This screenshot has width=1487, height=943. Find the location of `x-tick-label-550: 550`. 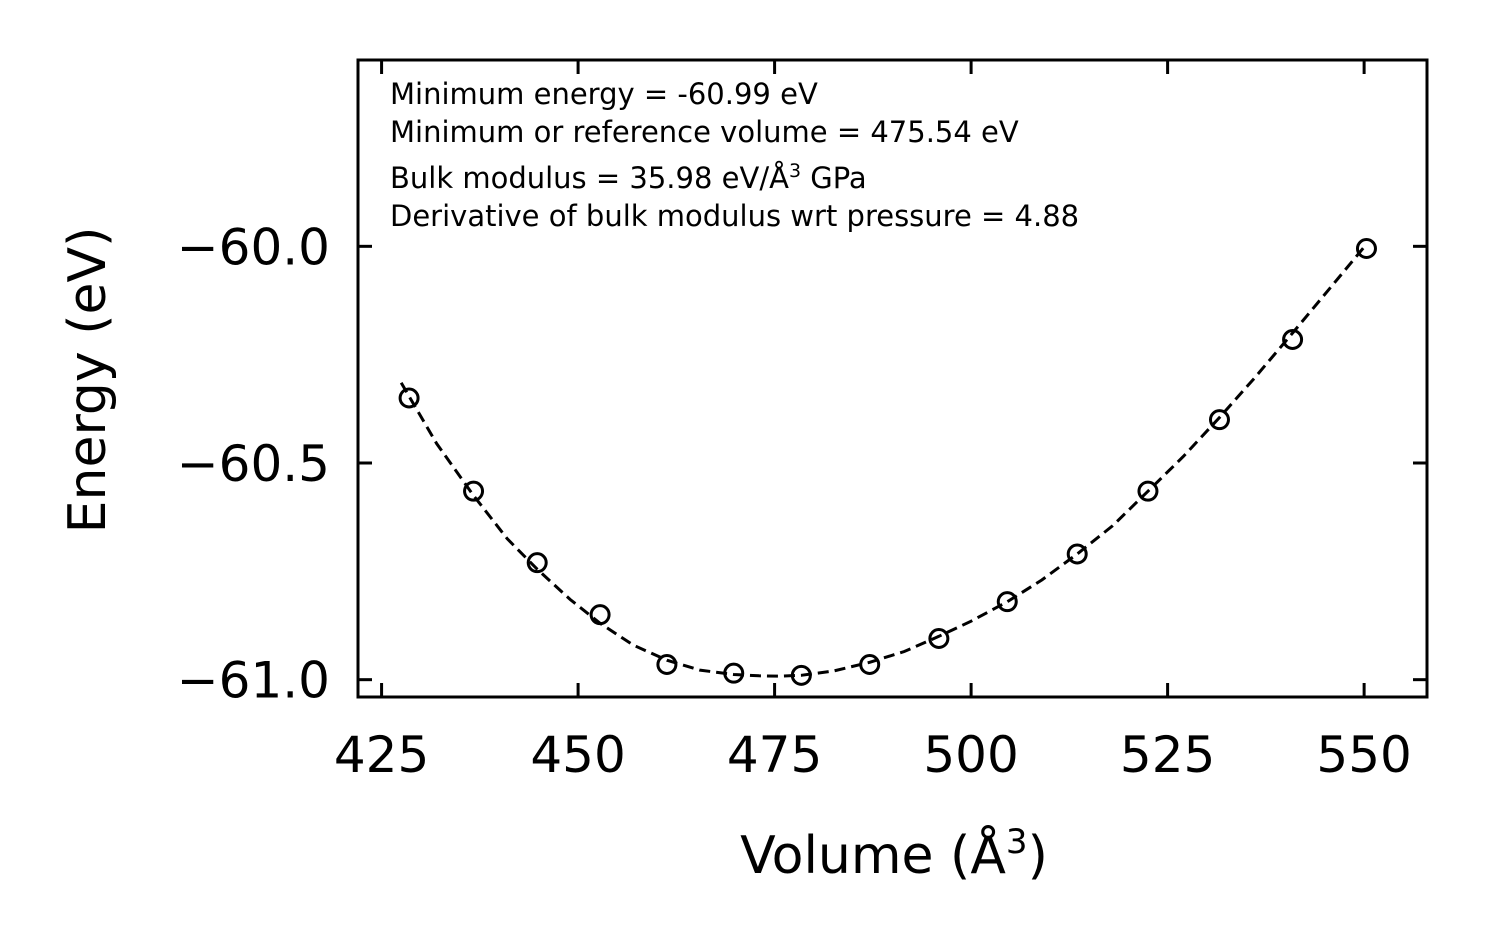

x-tick-label-550: 550 is located at coordinates (1363, 755).